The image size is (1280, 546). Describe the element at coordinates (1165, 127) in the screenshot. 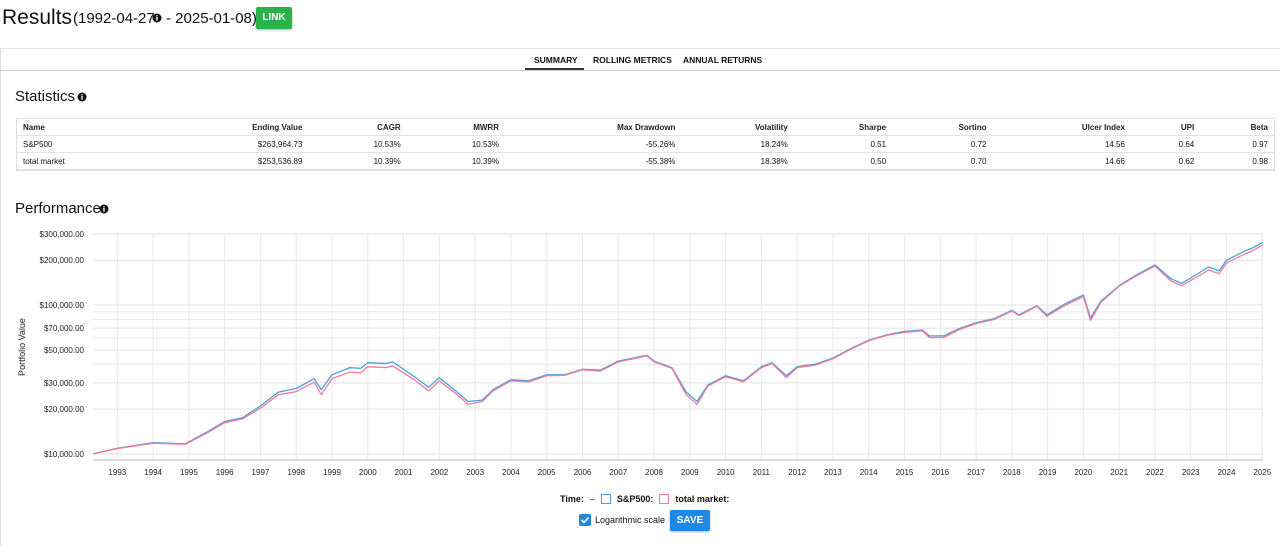

I see `column-header: UPI` at that location.